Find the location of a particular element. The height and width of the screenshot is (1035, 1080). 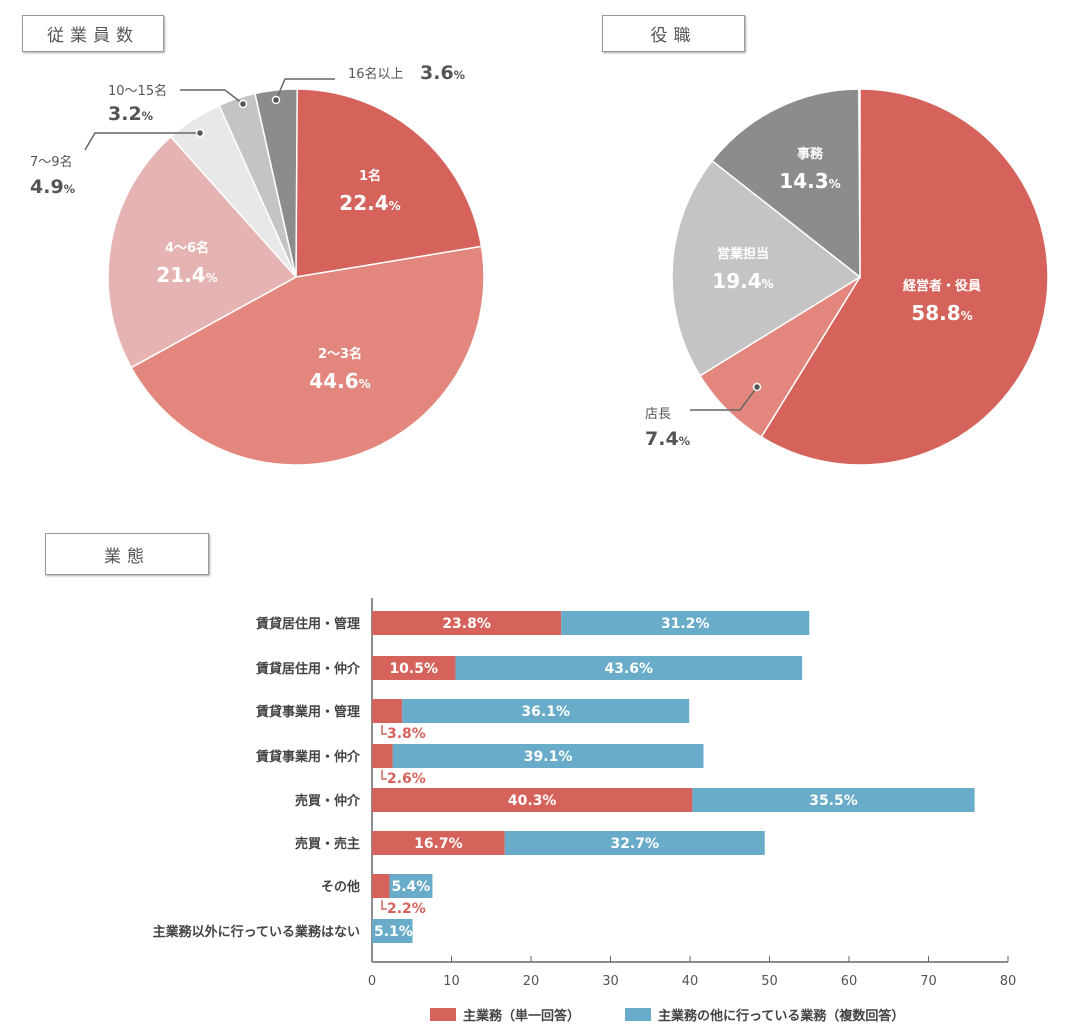

x-tick-label: 60 is located at coordinates (849, 981).